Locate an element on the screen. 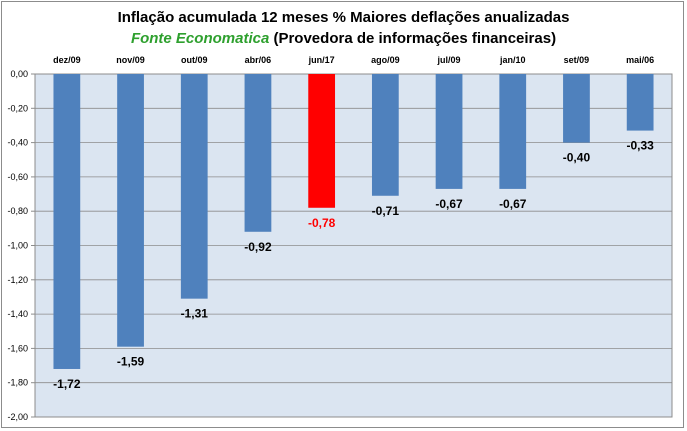 Image resolution: width=687 pixels, height=431 pixels. category-label: mai/06 is located at coordinates (640, 60).